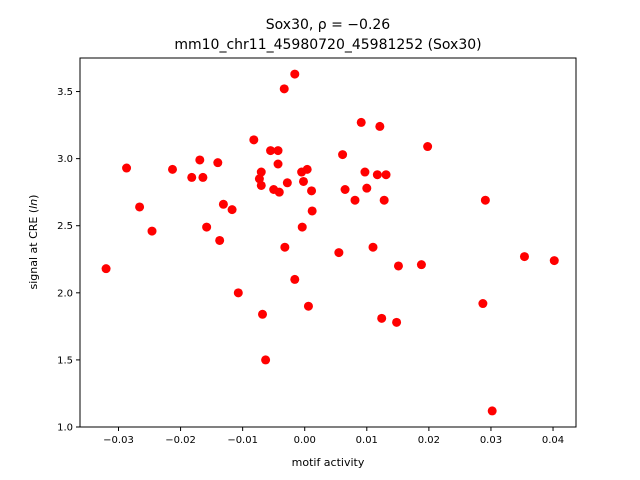 Image resolution: width=640 pixels, height=480 pixels. I want to click on y-axis-ticks: 1.0 1.5 2.0 2.5 3.0 3.5, so click(68, 260).